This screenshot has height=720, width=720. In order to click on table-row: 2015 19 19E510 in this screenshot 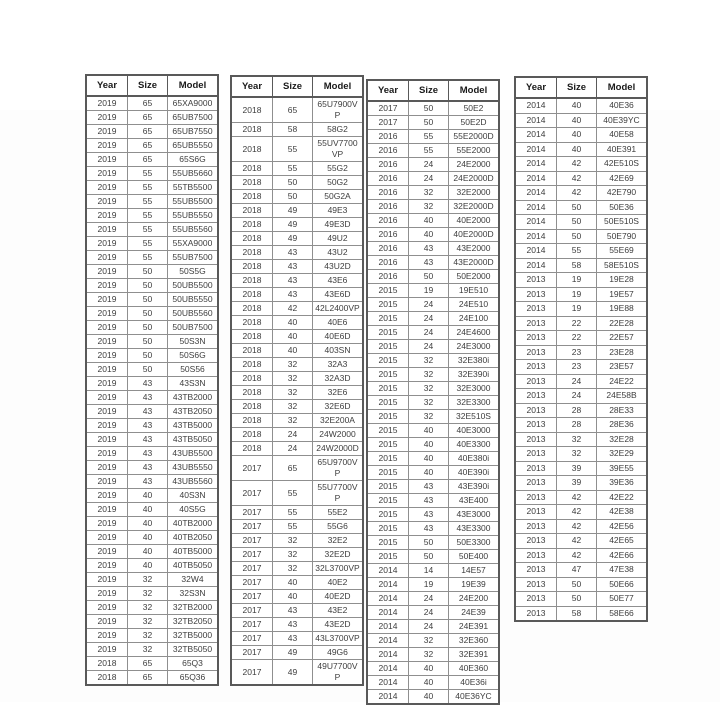, I will do `click(433, 290)`.